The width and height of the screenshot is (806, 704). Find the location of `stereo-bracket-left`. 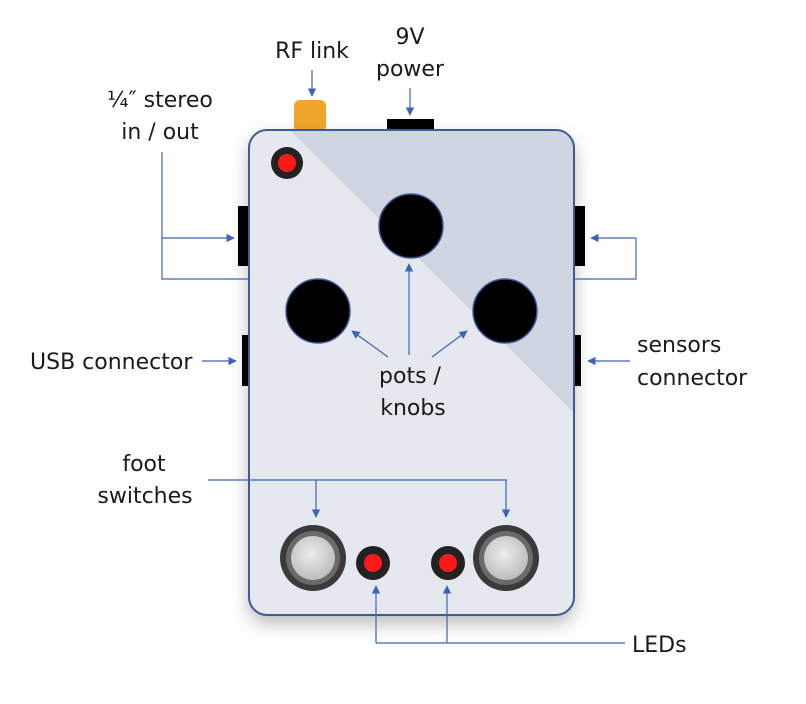

stereo-bracket-left is located at coordinates (205, 216).